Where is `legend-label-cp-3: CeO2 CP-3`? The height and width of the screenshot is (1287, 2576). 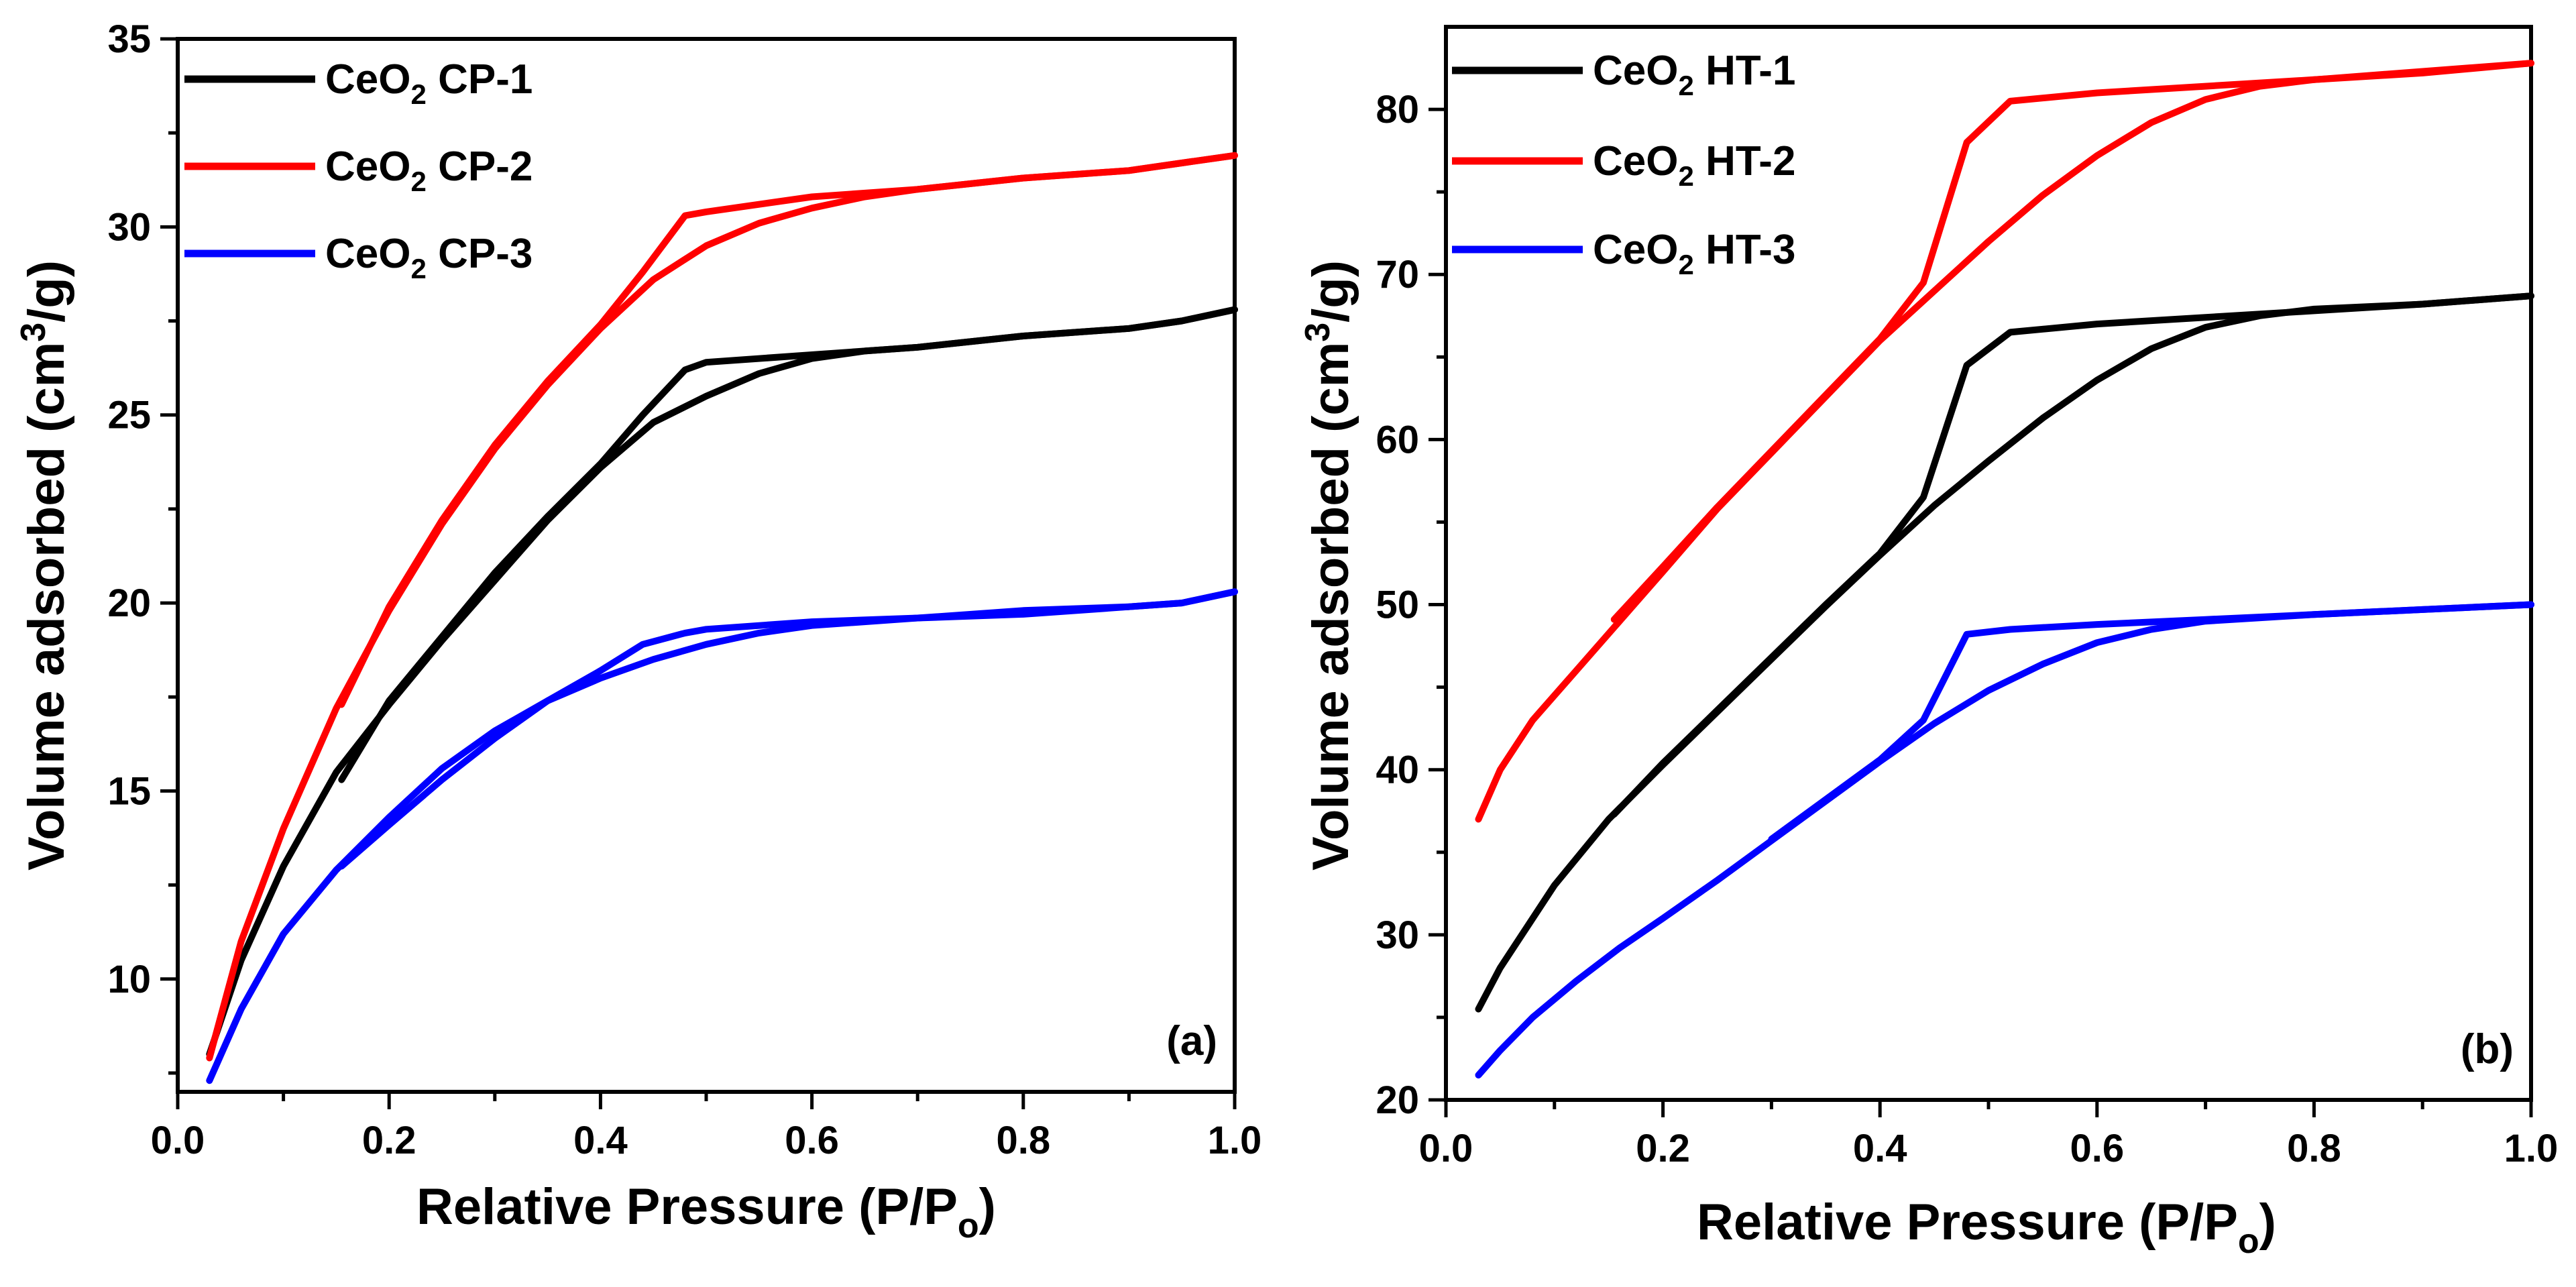 legend-label-cp-3: CeO2 CP-3 is located at coordinates (429, 257).